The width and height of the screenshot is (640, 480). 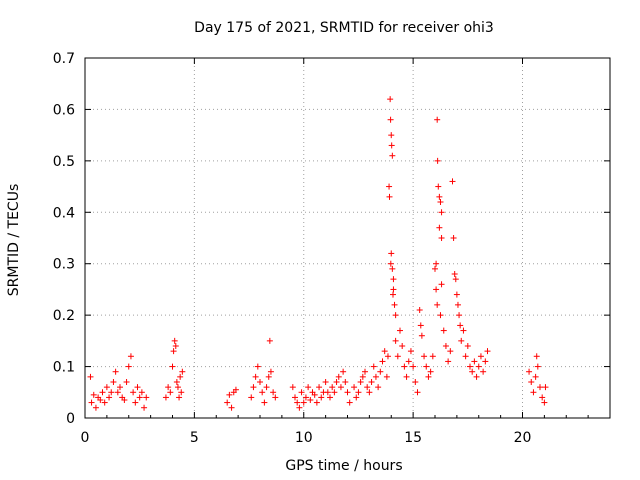 I want to click on x-tick-label: 15, so click(x=413, y=438).